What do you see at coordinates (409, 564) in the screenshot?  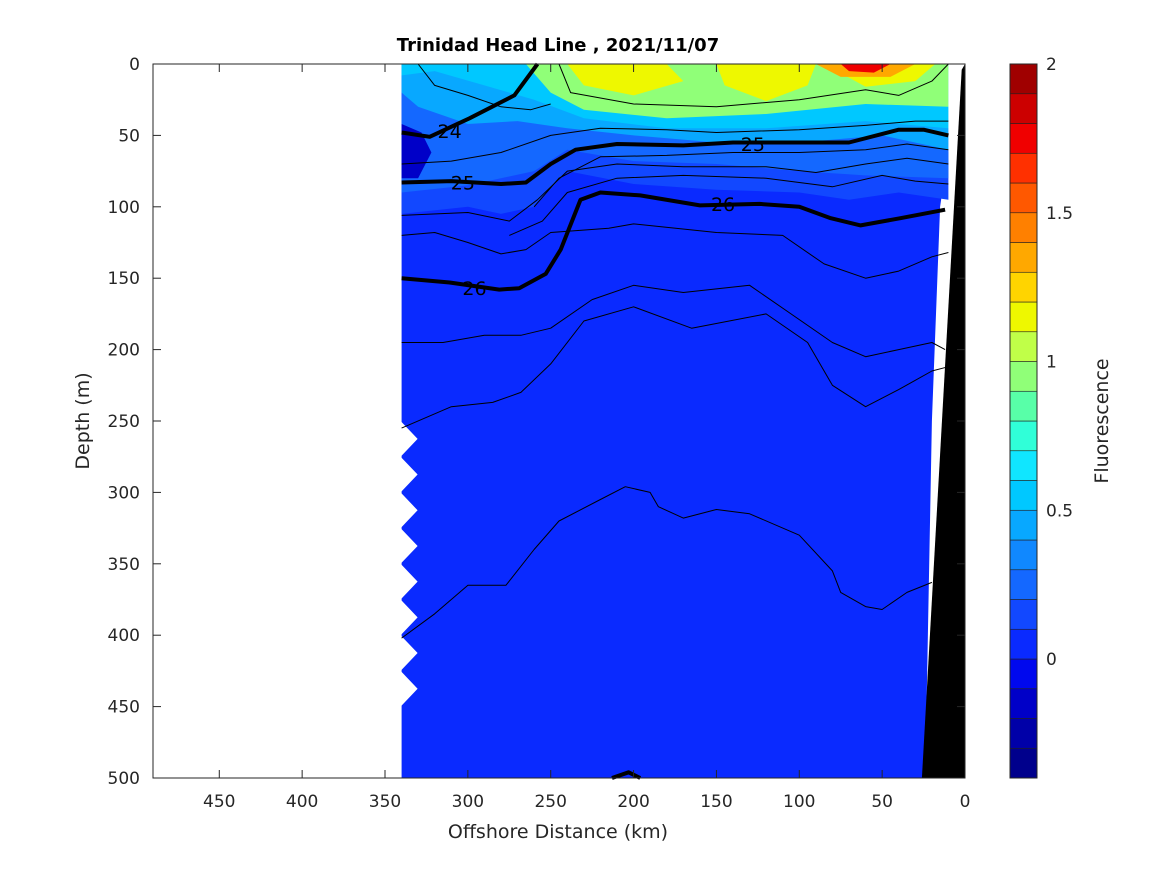 I see `data-edge-notches` at bounding box center [409, 564].